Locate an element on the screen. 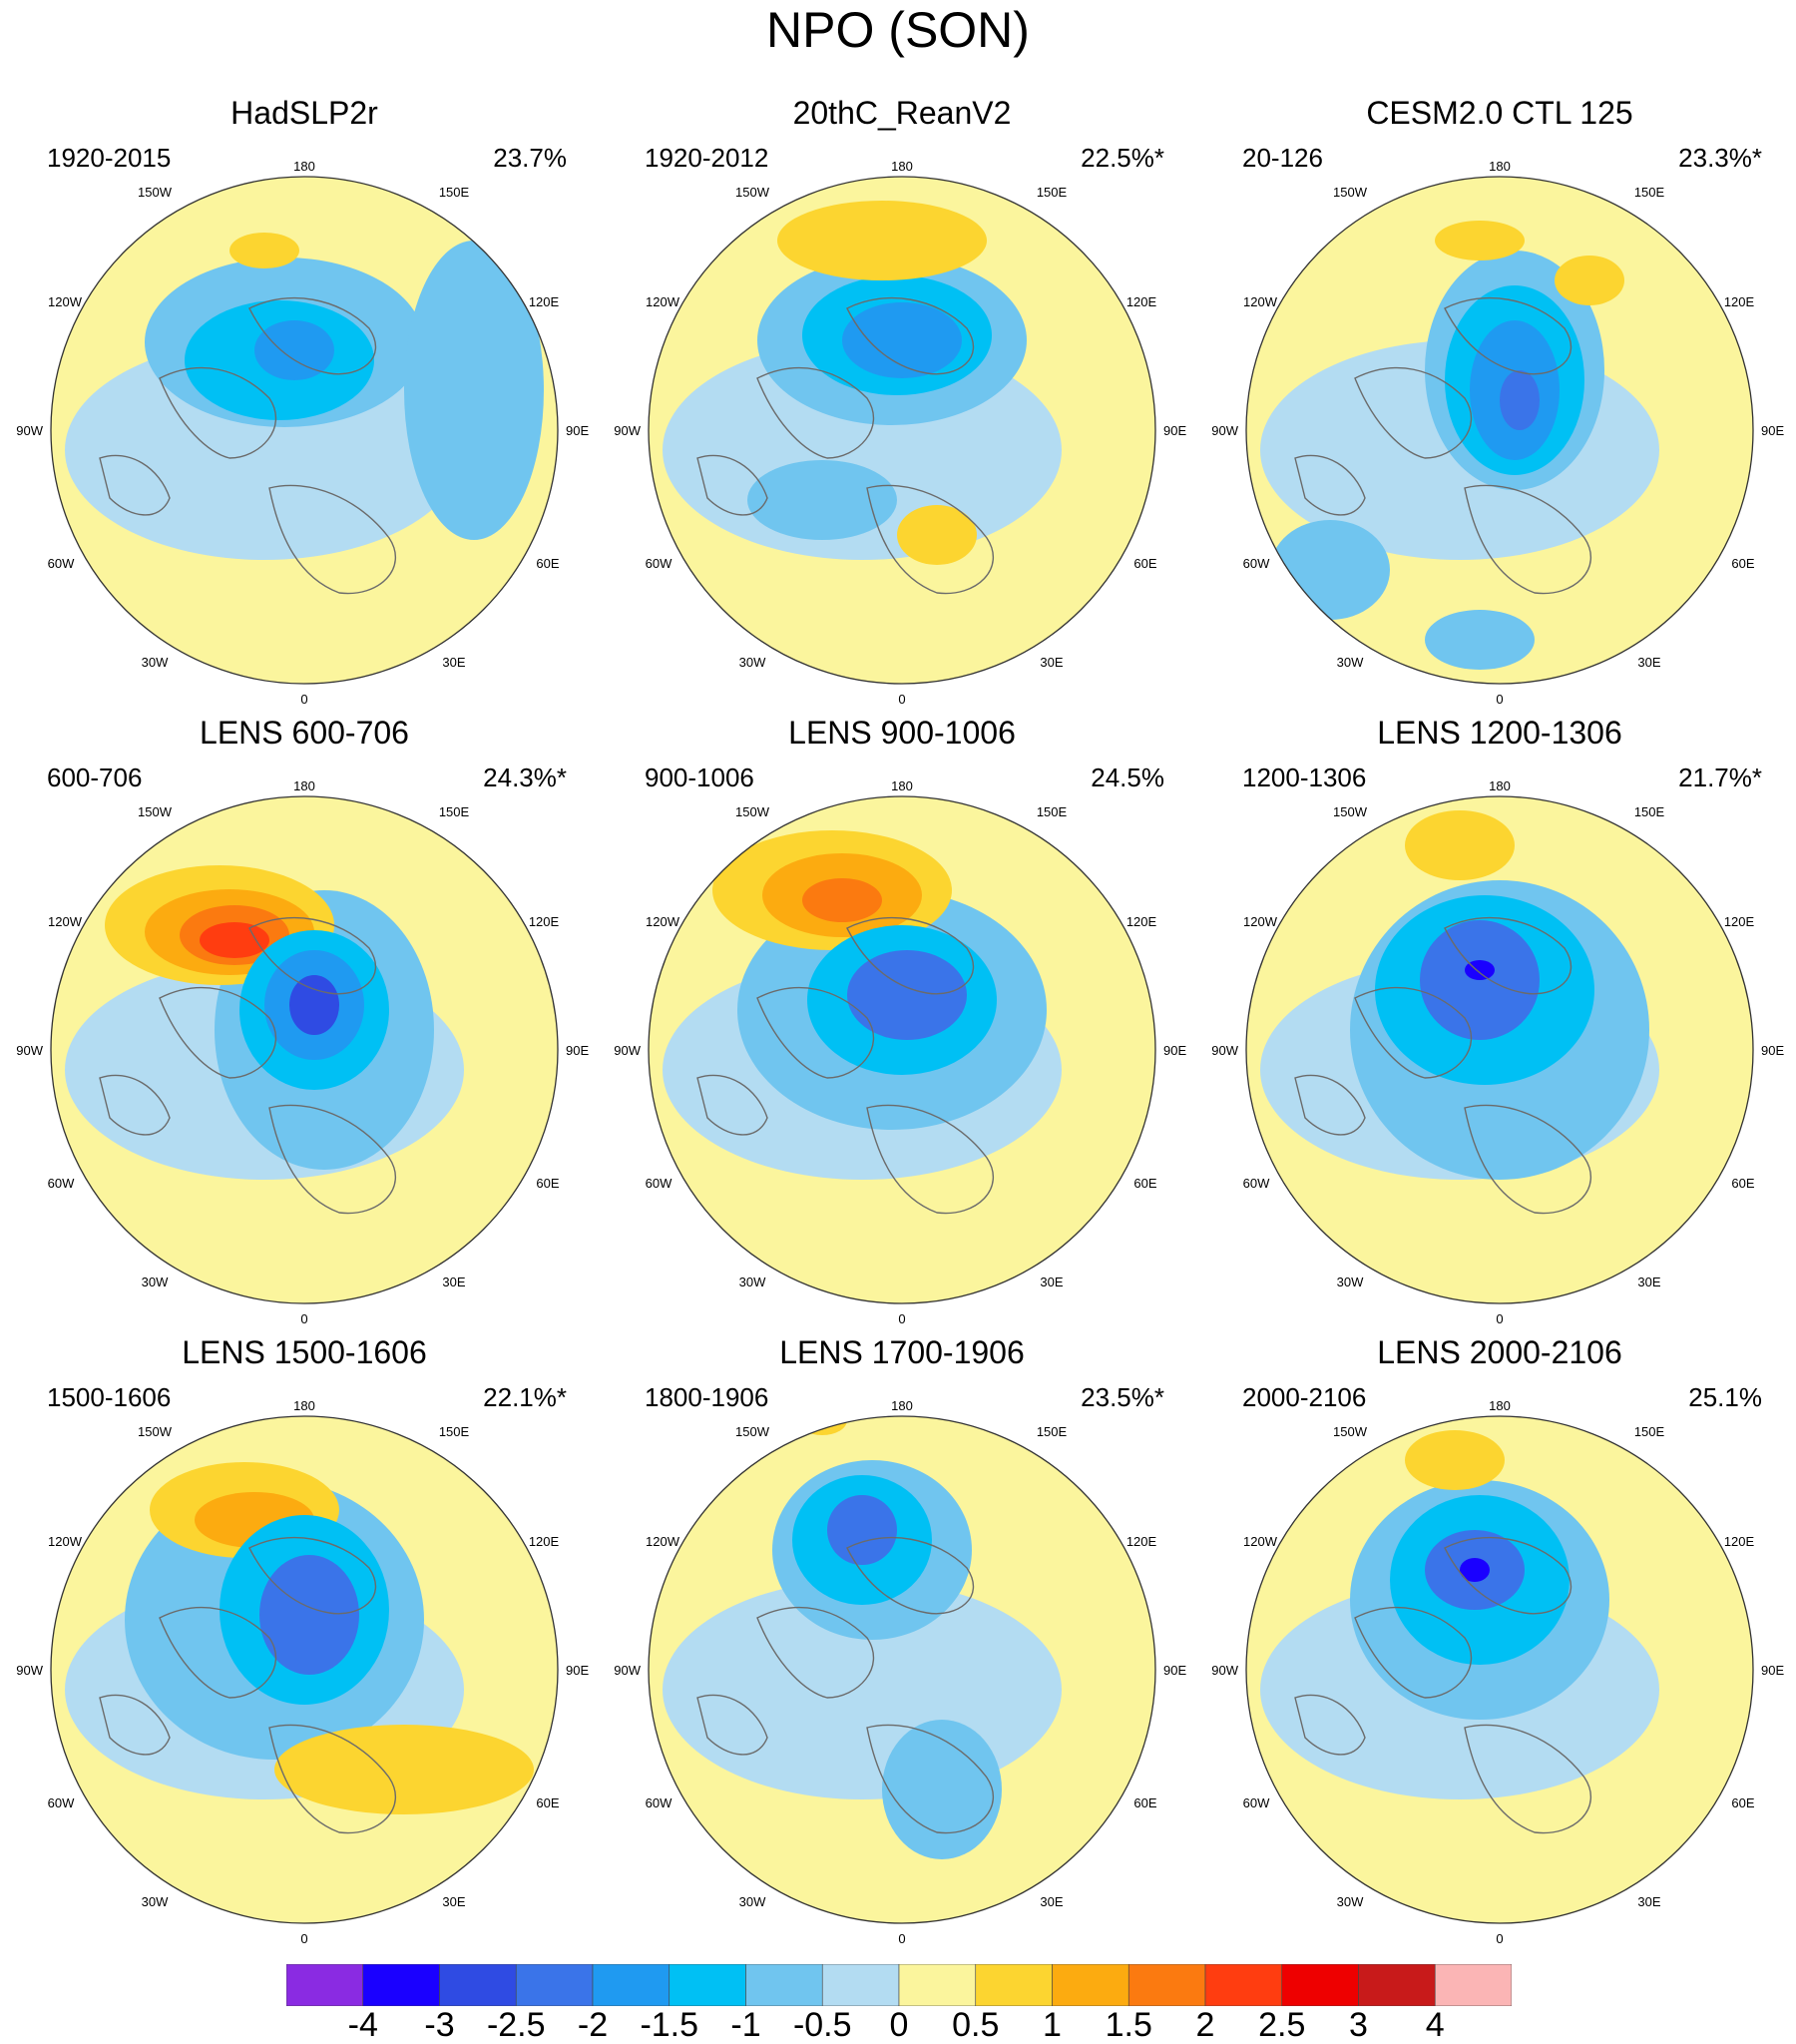 This screenshot has height=2044, width=1796. panel-period: 2000-2106 is located at coordinates (1304, 1397).